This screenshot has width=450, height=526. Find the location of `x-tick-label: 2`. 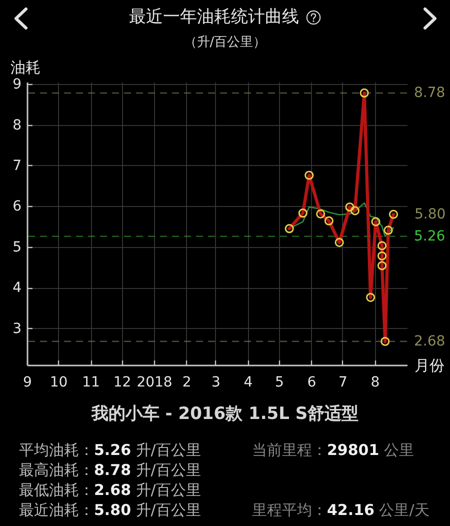

x-tick-label: 2 is located at coordinates (187, 382).